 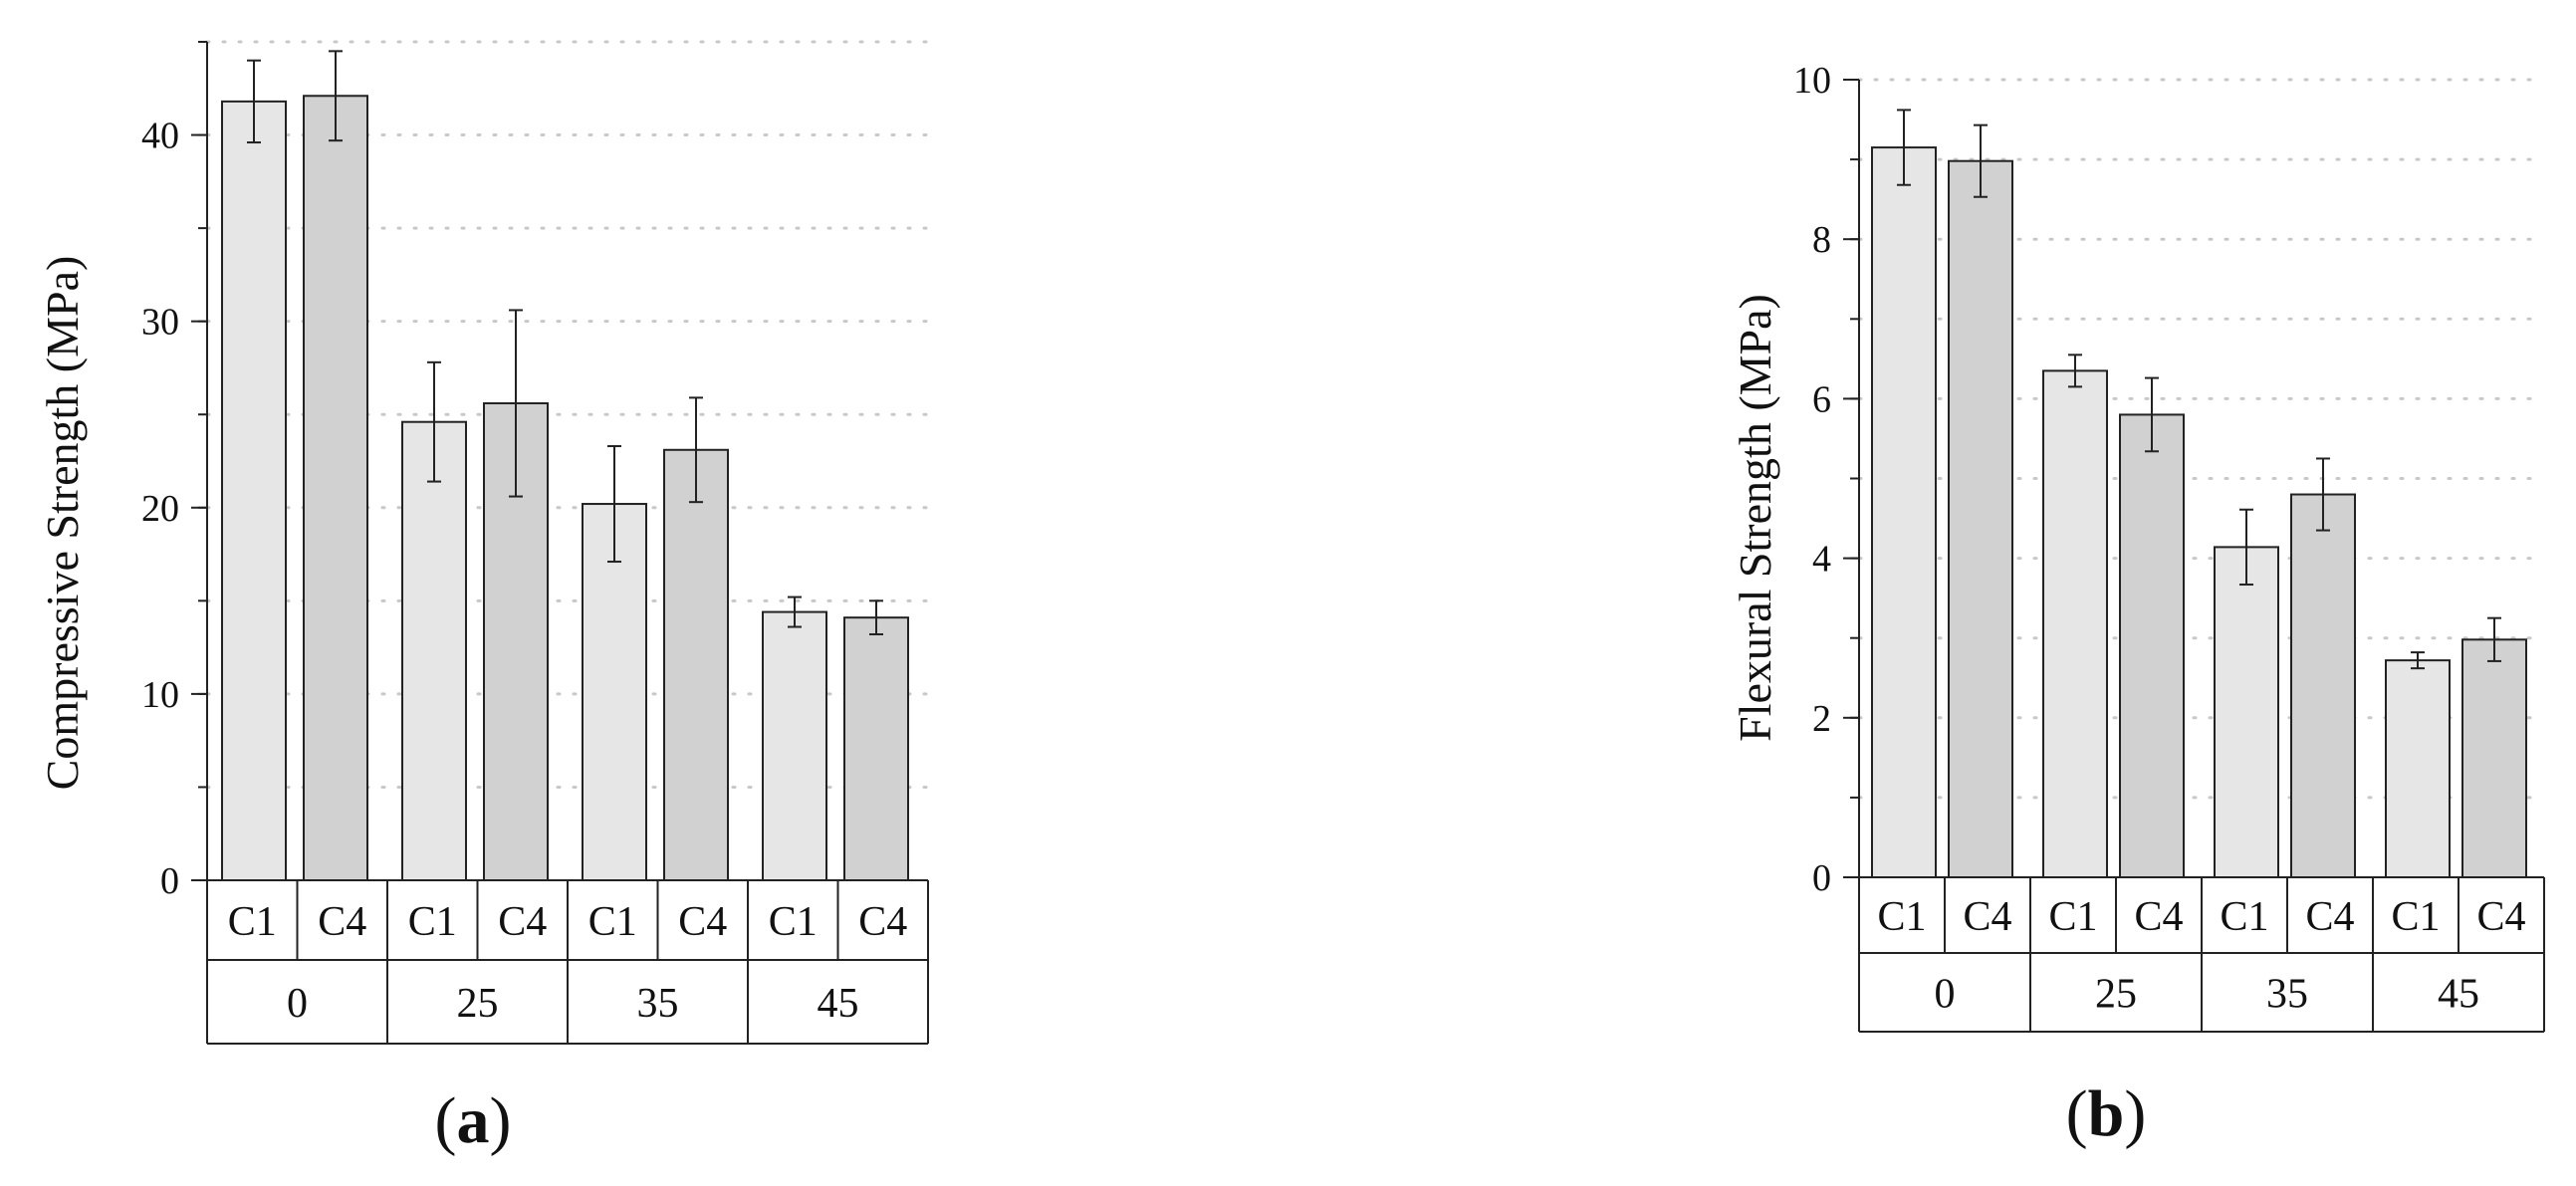 I want to click on panel-b-group-label: 25, so click(x=2116, y=995).